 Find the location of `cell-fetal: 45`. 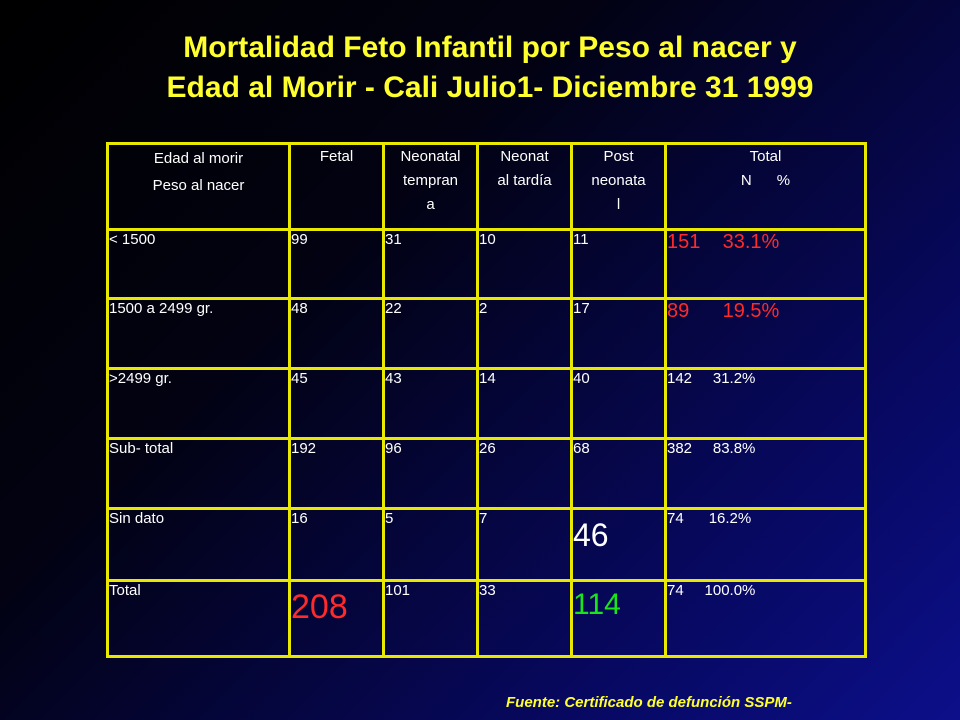

cell-fetal: 45 is located at coordinates (336, 403).